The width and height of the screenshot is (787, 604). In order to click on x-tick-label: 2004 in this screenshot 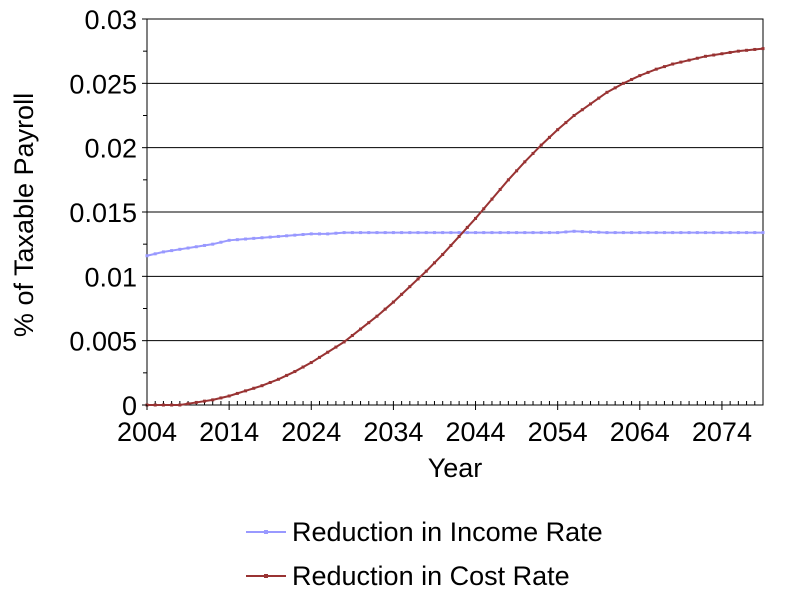, I will do `click(147, 432)`.